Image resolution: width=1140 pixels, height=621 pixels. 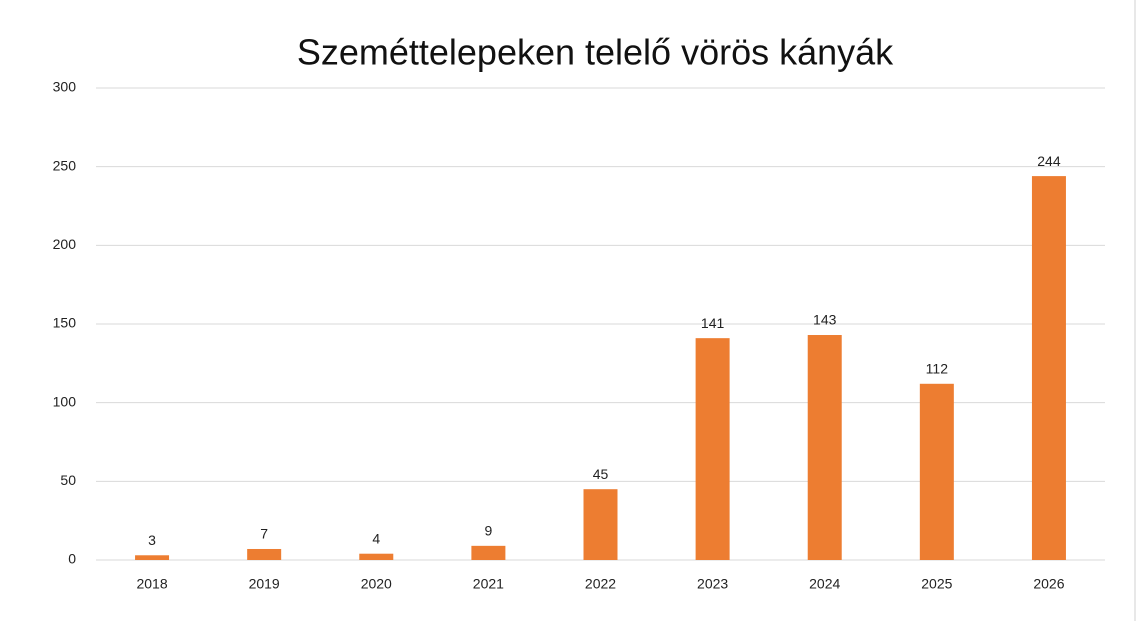 I want to click on y-tick-label: 100, so click(x=65, y=401).